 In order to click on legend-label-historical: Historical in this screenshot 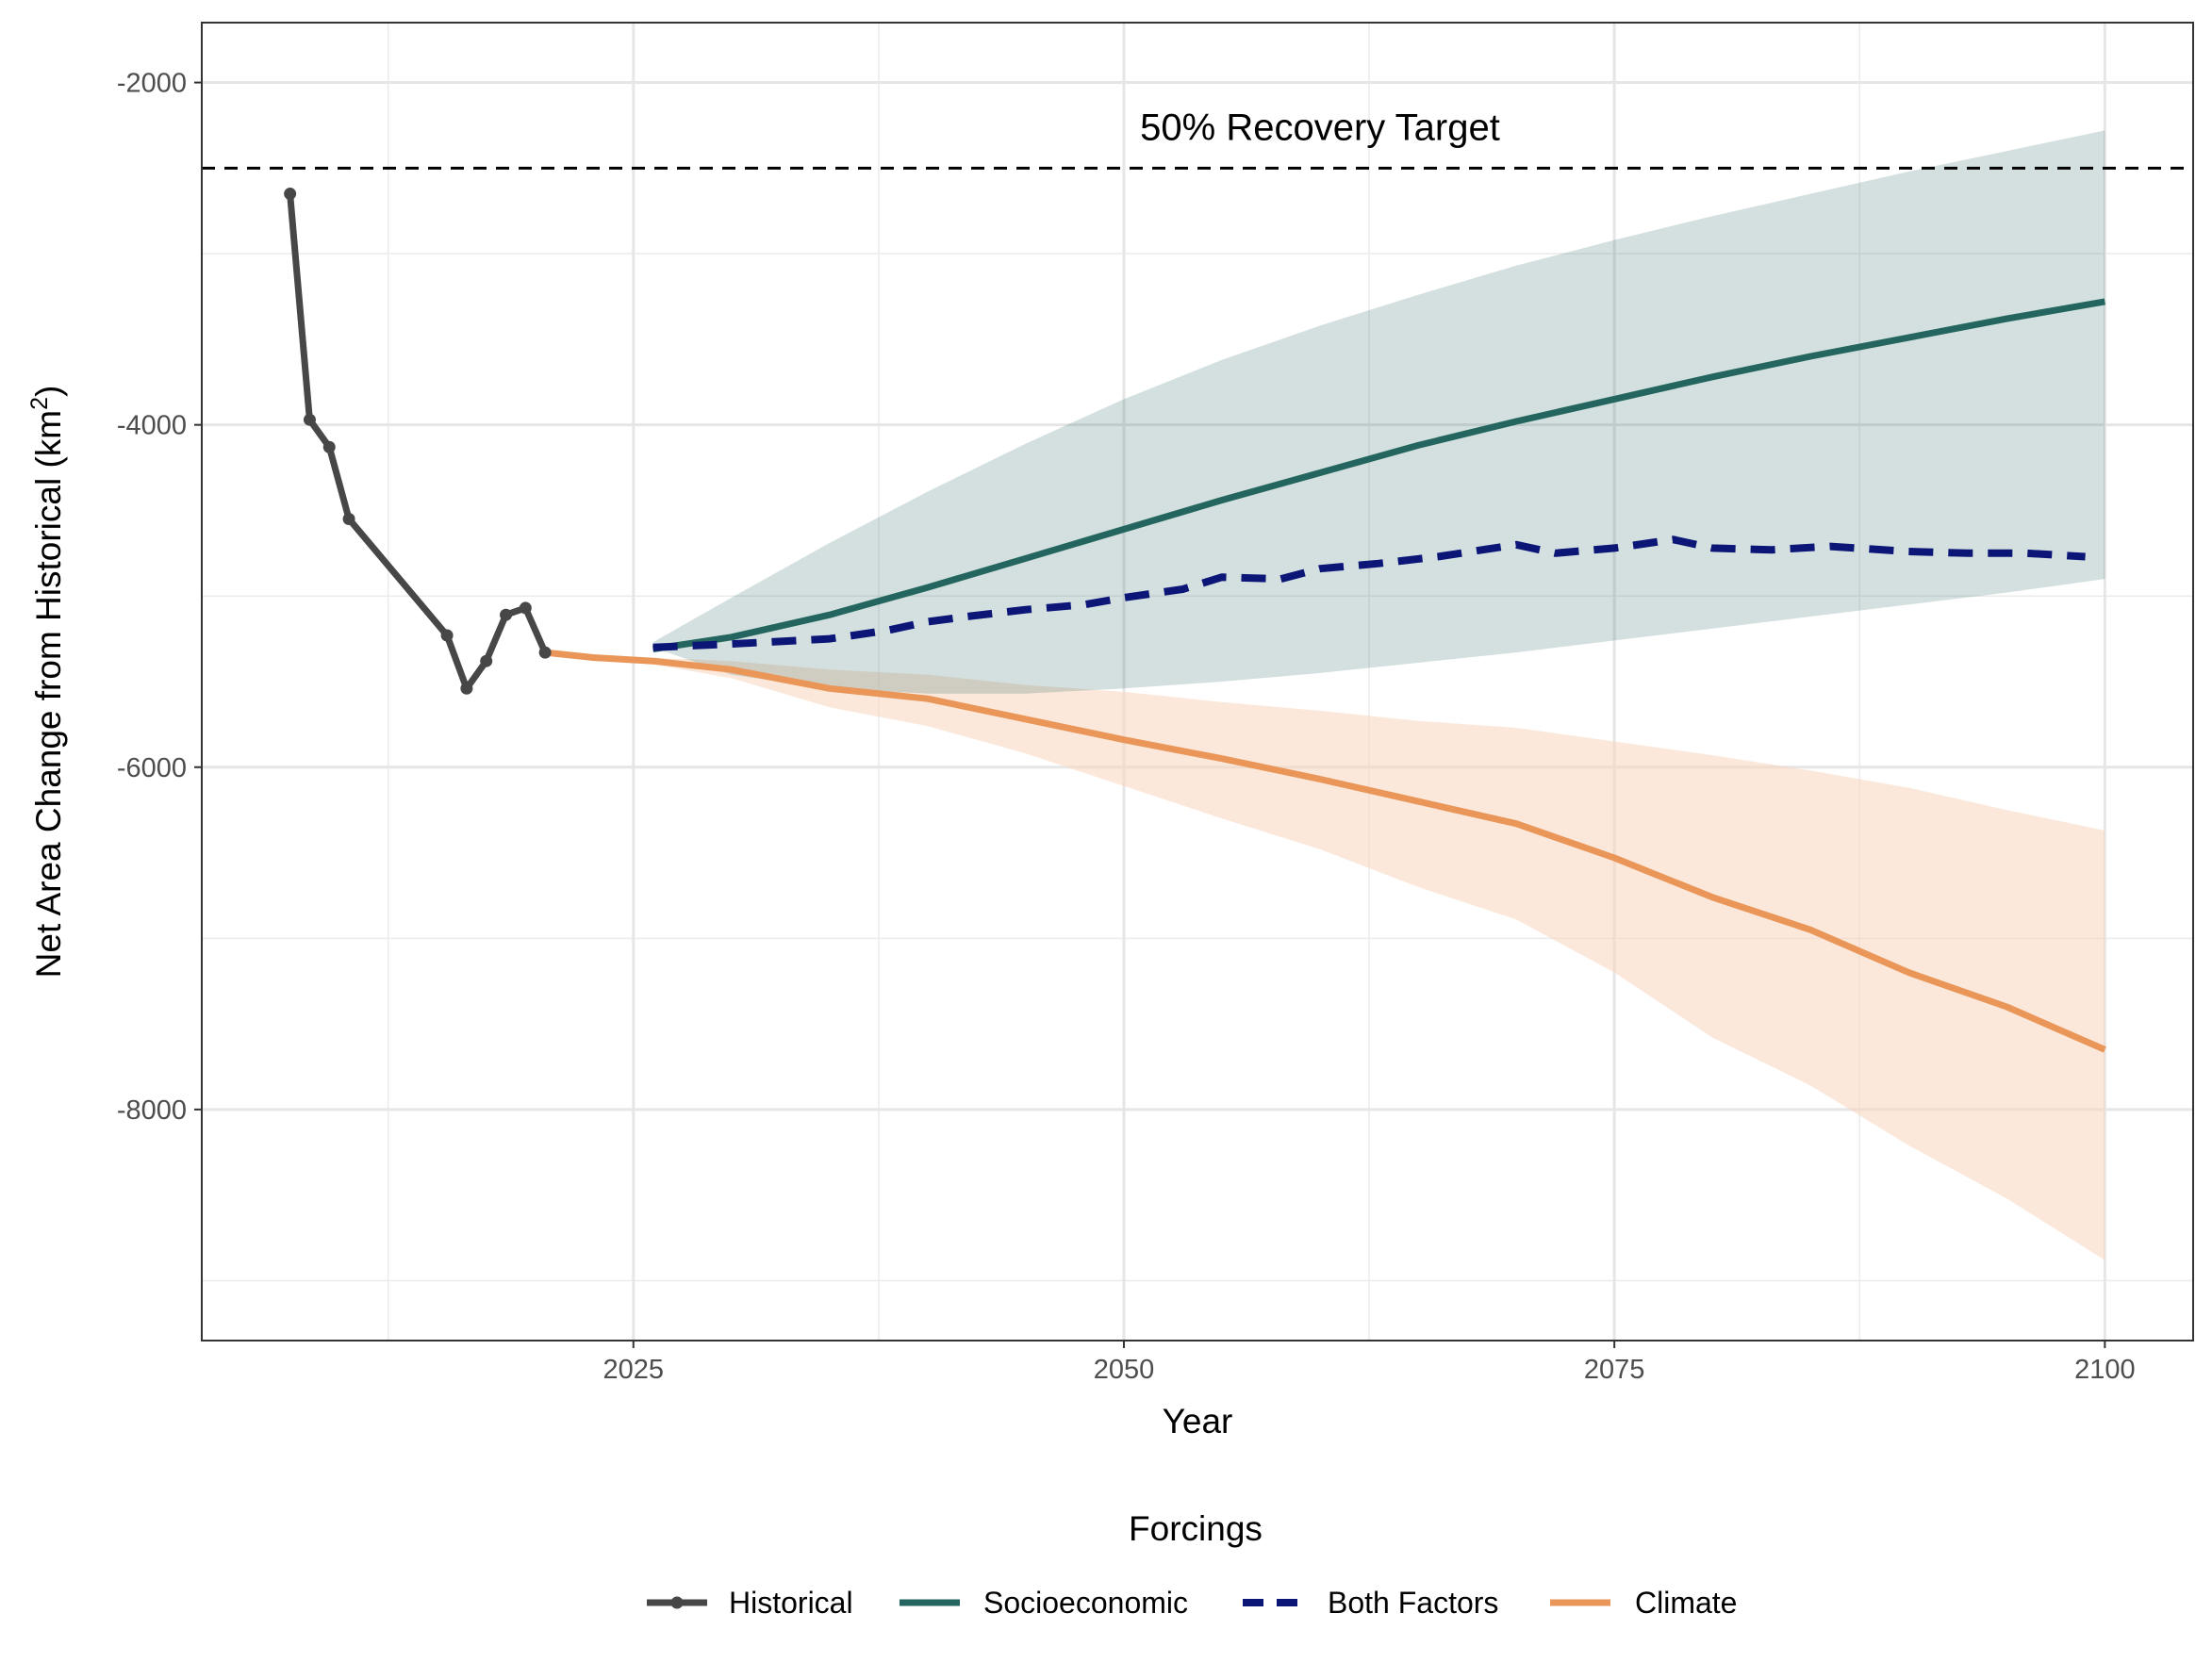, I will do `click(791, 1603)`.